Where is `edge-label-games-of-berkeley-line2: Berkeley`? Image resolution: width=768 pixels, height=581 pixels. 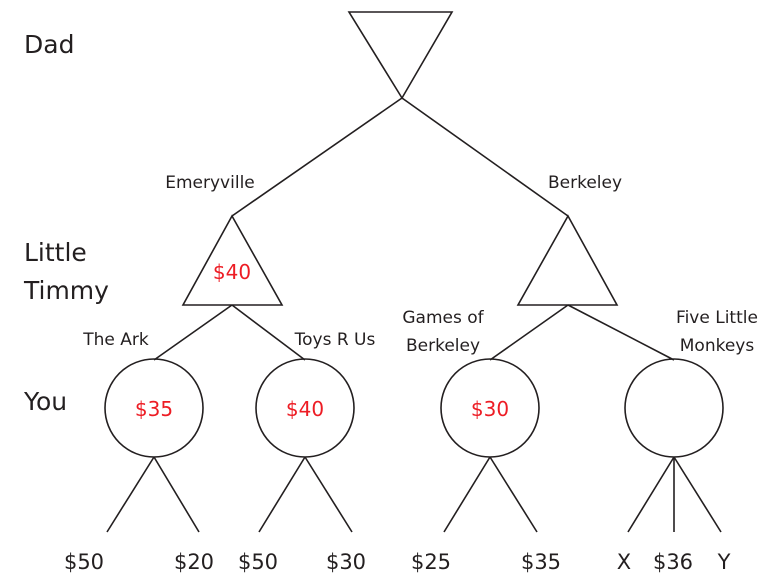 edge-label-games-of-berkeley-line2: Berkeley is located at coordinates (443, 346).